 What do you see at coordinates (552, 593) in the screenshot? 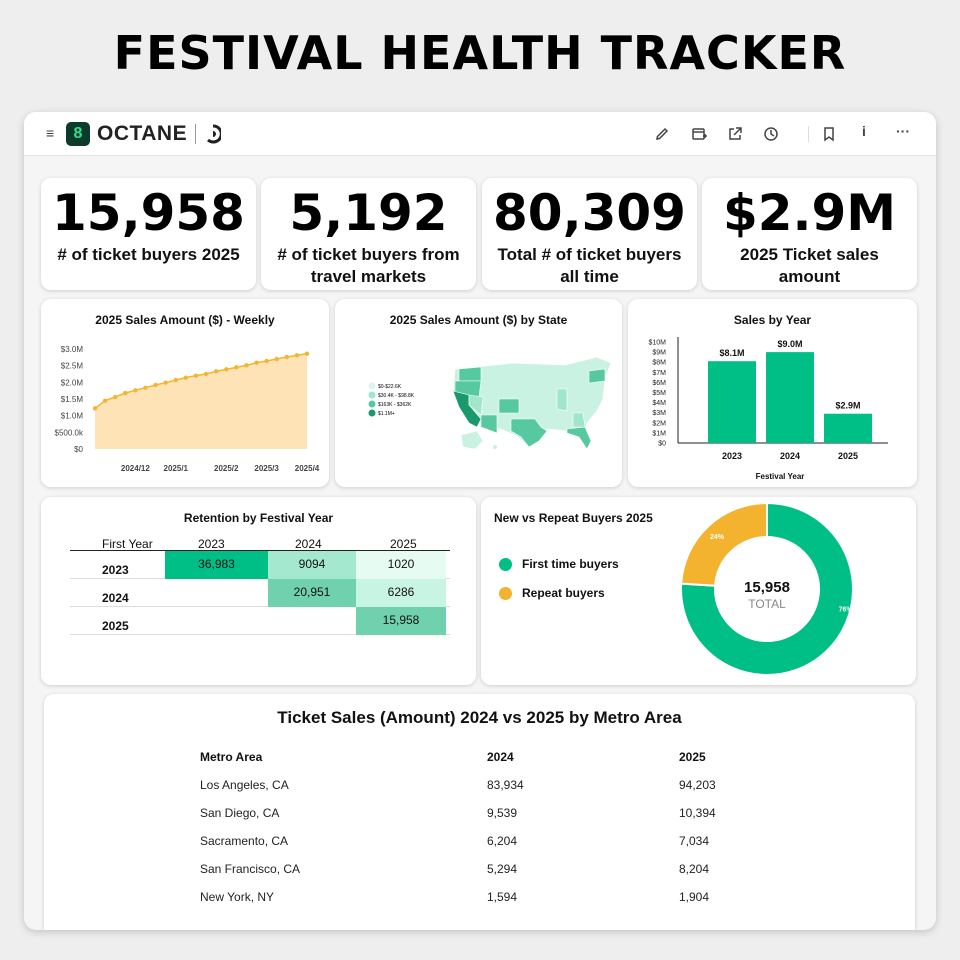
I see `legend-repeat: Repeat buyers` at bounding box center [552, 593].